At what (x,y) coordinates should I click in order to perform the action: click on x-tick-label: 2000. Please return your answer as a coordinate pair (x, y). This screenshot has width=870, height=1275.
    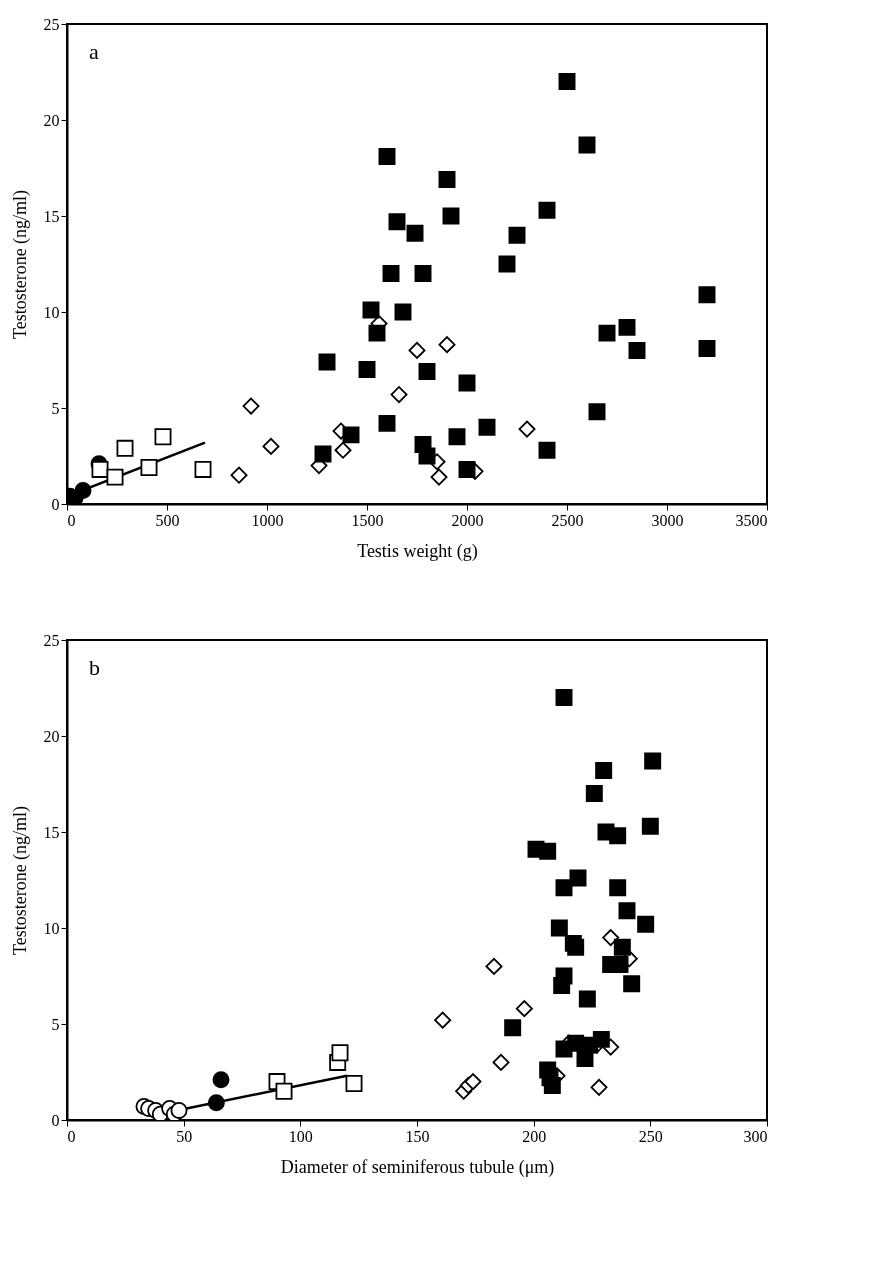
    Looking at the image, I should click on (467, 520).